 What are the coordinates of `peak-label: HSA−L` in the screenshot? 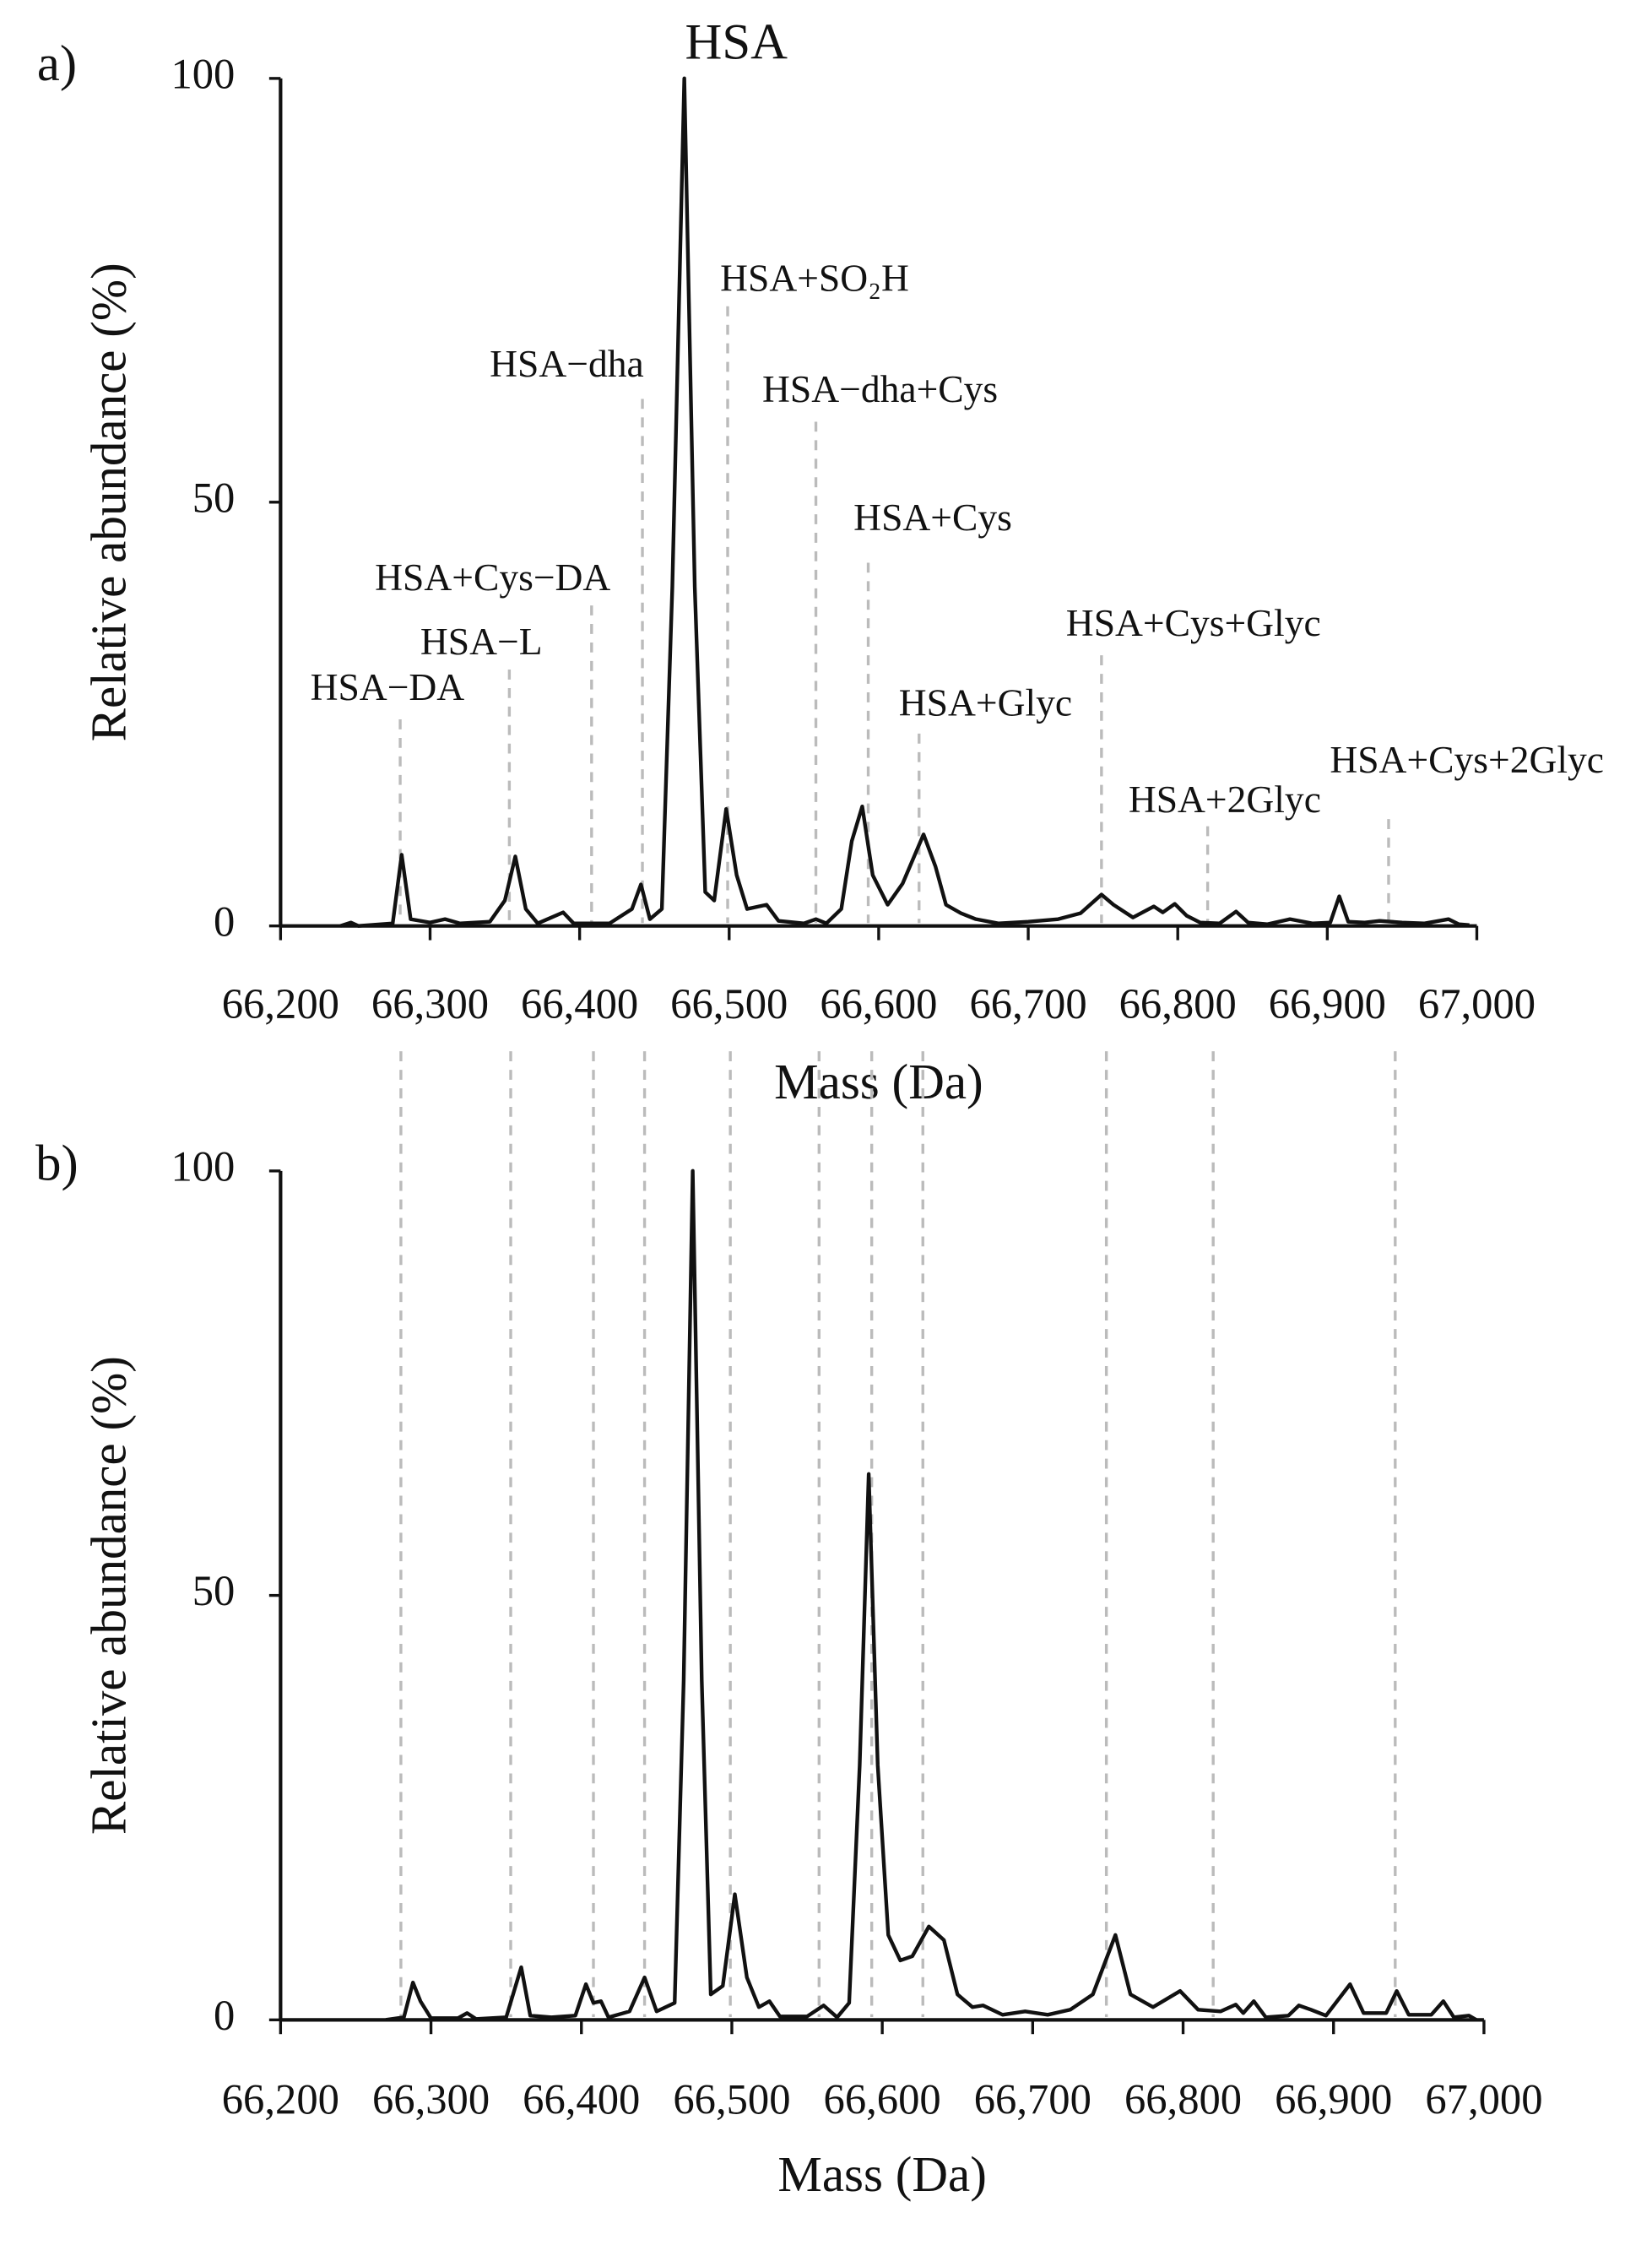 It's located at (481, 642).